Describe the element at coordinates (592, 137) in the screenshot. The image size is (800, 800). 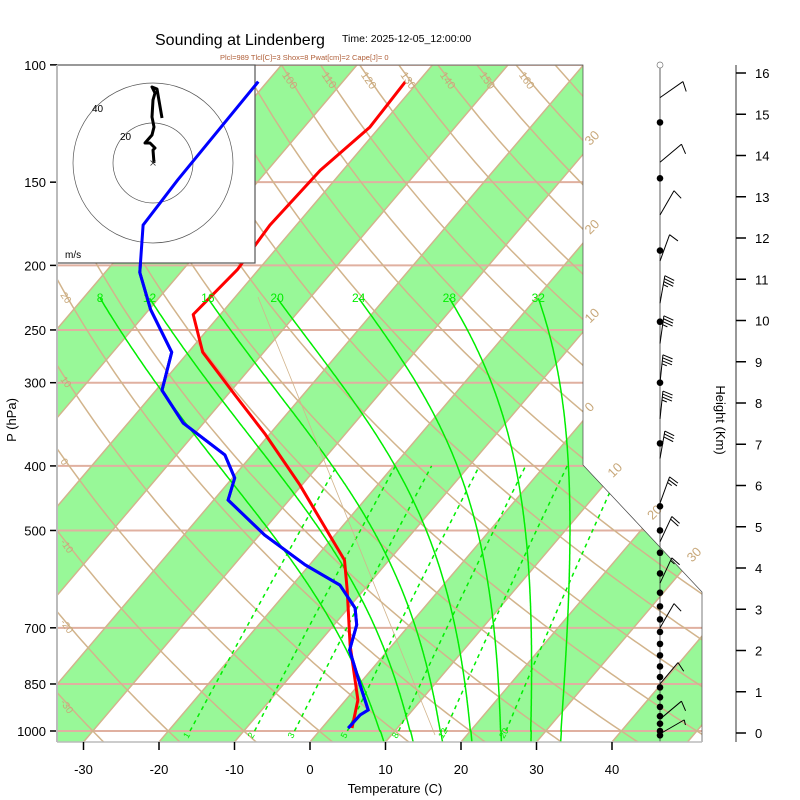
I see `isotherm-label: 30` at that location.